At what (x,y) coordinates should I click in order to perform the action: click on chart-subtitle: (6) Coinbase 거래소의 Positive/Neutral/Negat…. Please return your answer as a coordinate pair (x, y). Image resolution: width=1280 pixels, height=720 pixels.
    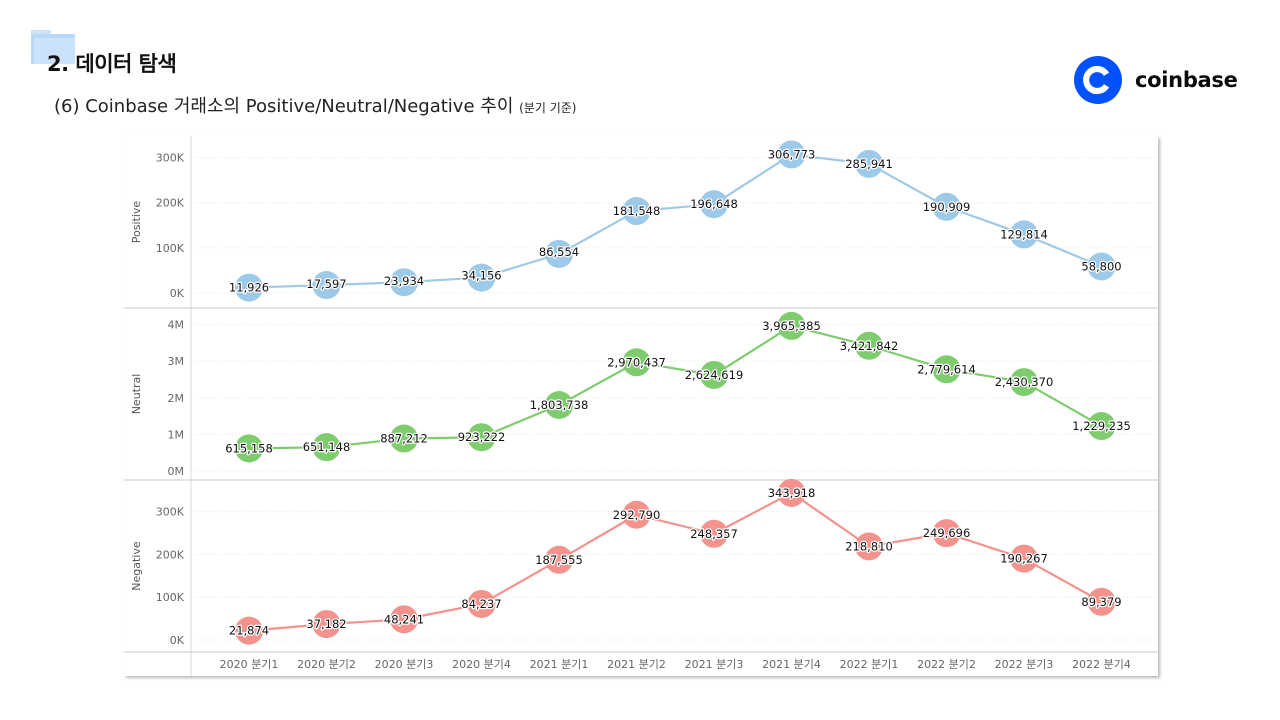
    Looking at the image, I should click on (315, 105).